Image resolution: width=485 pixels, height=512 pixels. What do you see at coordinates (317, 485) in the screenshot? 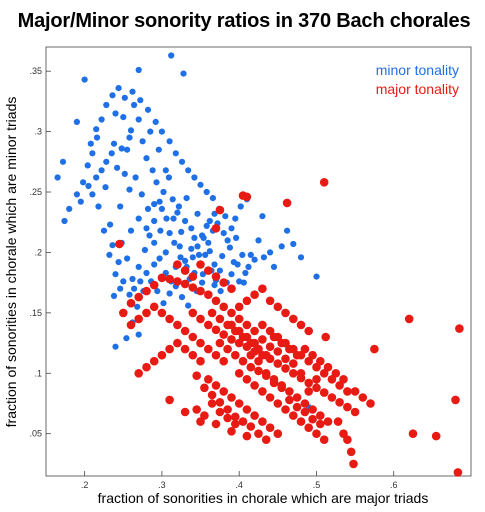
I see `x-tick-label: .5` at bounding box center [317, 485].